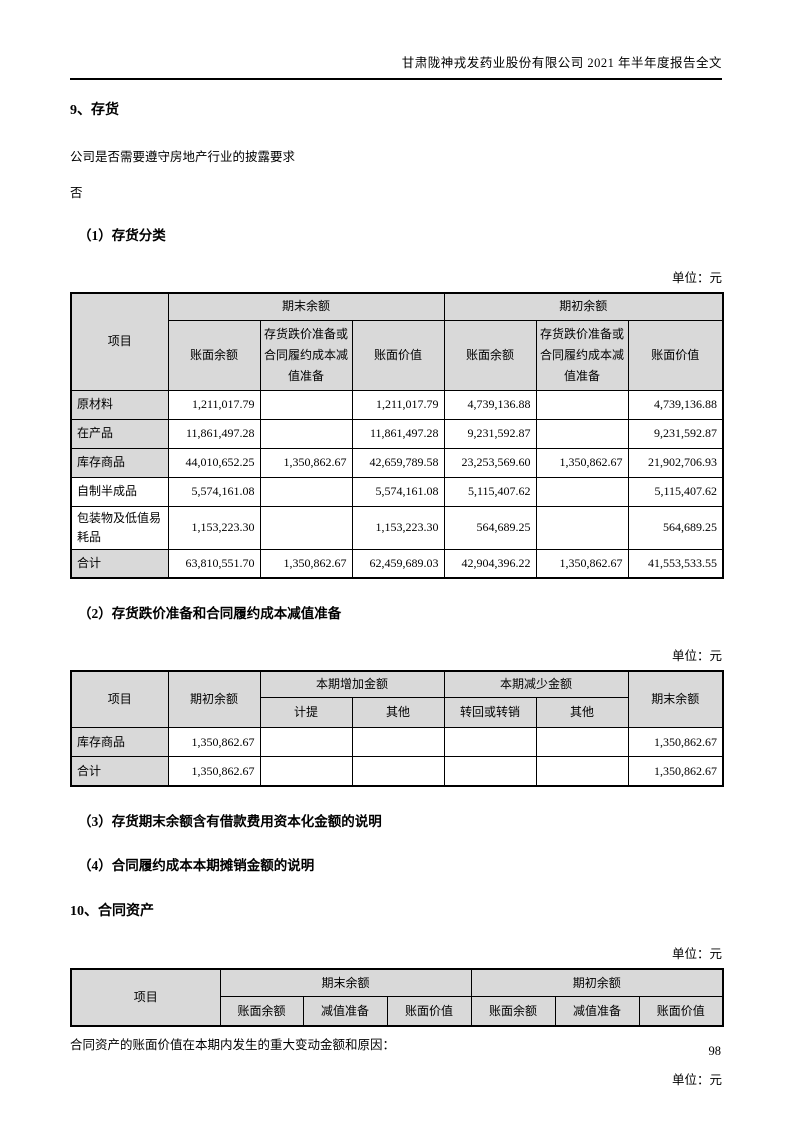 The width and height of the screenshot is (793, 1122). I want to click on subsection-heading-contract-cost-amortization: （4）合同履约成本本期摊销金额的说明, so click(196, 865).